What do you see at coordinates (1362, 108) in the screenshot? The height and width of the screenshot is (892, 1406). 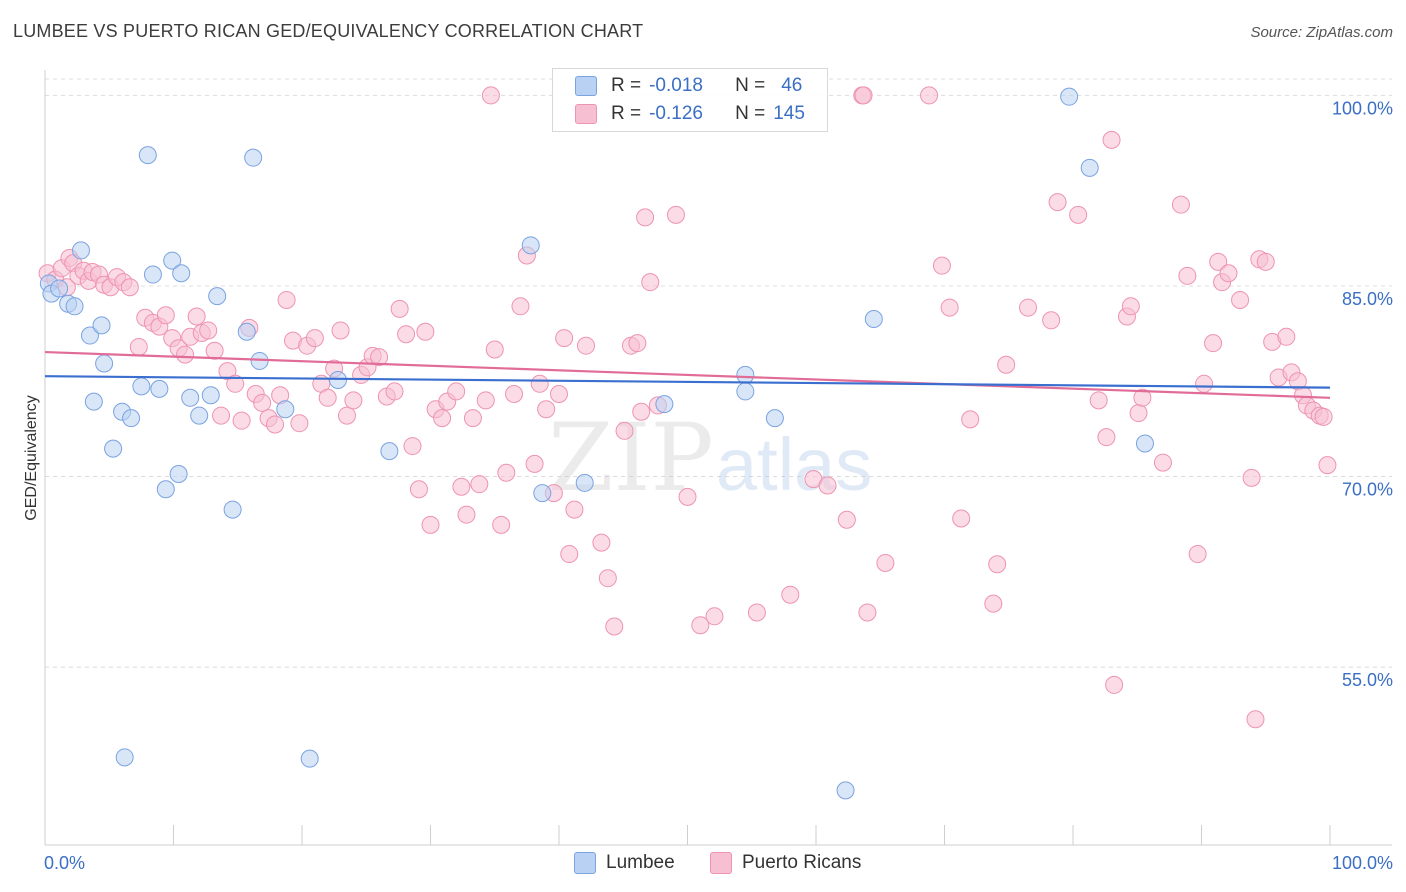 I see `y-tick-label: 100.0%` at bounding box center [1362, 108].